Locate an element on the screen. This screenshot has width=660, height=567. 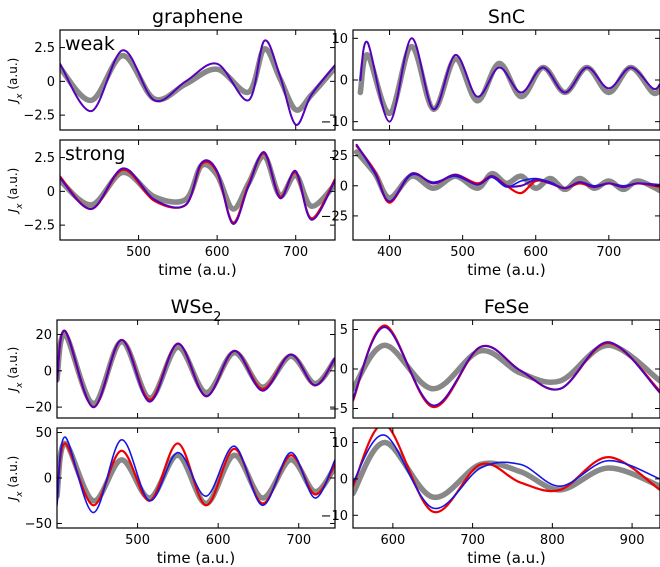
panel-annotation: weak is located at coordinates (90, 44).